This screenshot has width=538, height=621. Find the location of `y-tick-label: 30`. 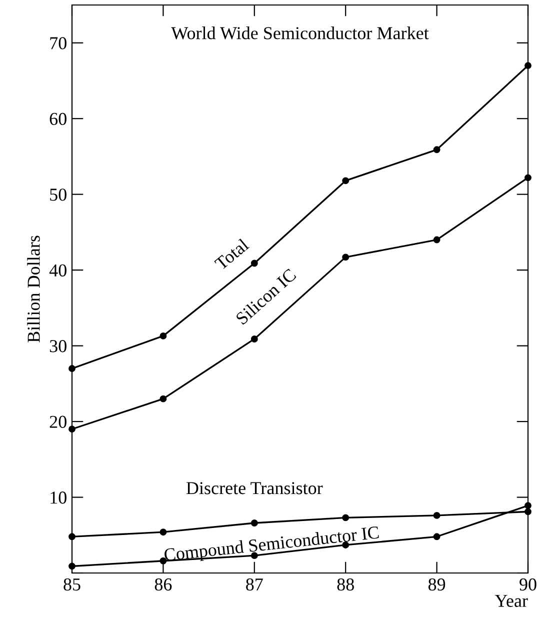

y-tick-label: 30 is located at coordinates (58, 346).